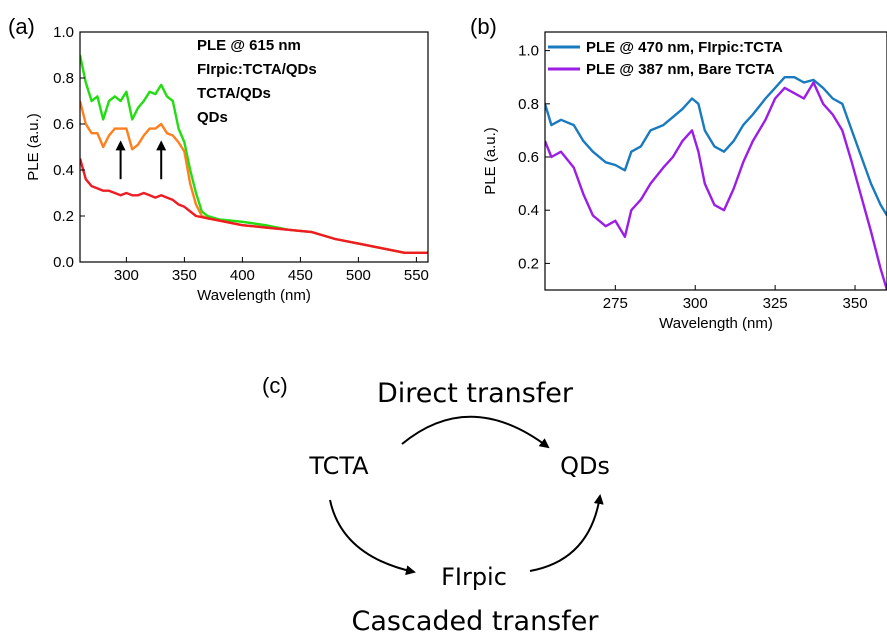  Describe the element at coordinates (585, 466) in the screenshot. I see `node-qds: QDs` at that location.